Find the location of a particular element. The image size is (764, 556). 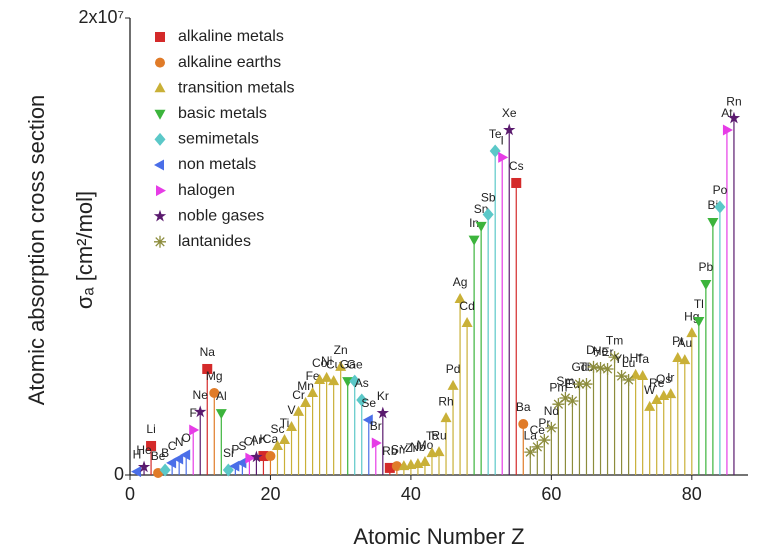

element-label: Ca is located at coordinates (271, 439).